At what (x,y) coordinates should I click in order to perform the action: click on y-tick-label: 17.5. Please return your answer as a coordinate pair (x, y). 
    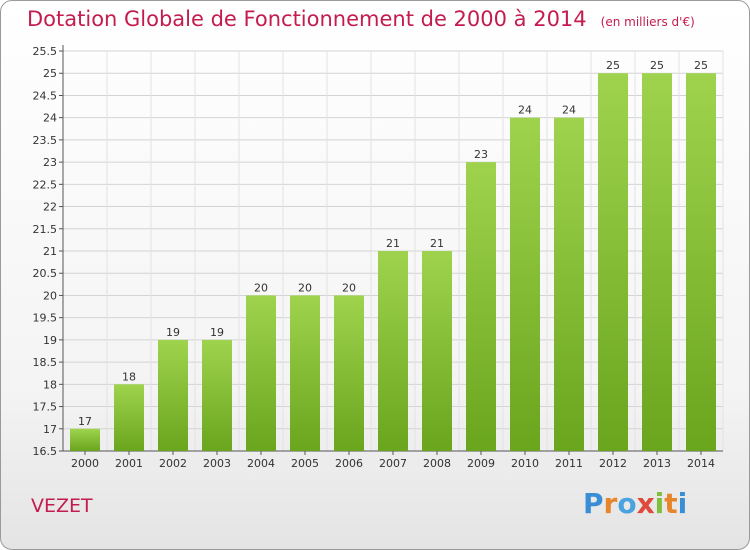
    Looking at the image, I should click on (45, 407).